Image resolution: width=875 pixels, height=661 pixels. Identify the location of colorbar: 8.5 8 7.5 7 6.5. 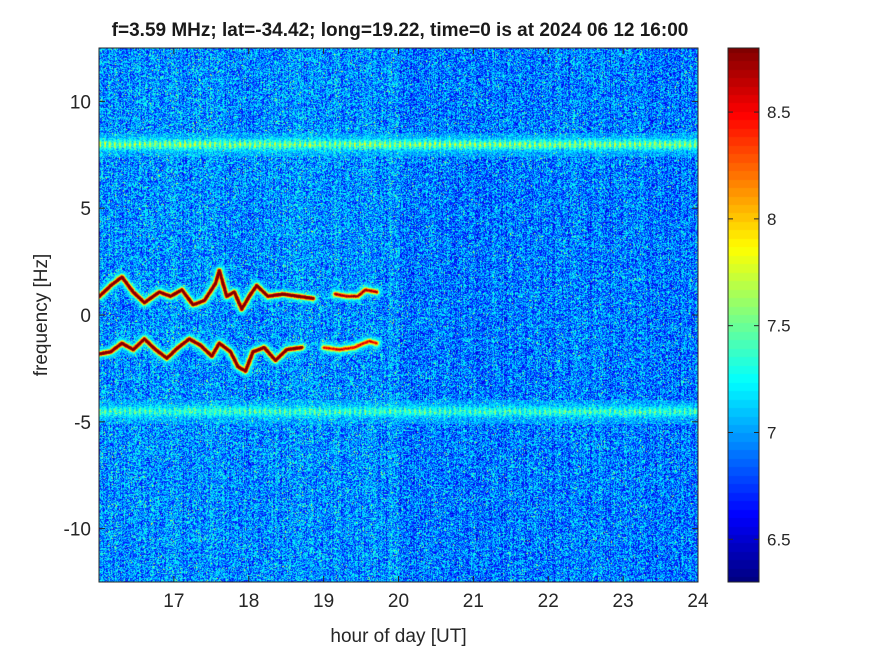
(759, 315).